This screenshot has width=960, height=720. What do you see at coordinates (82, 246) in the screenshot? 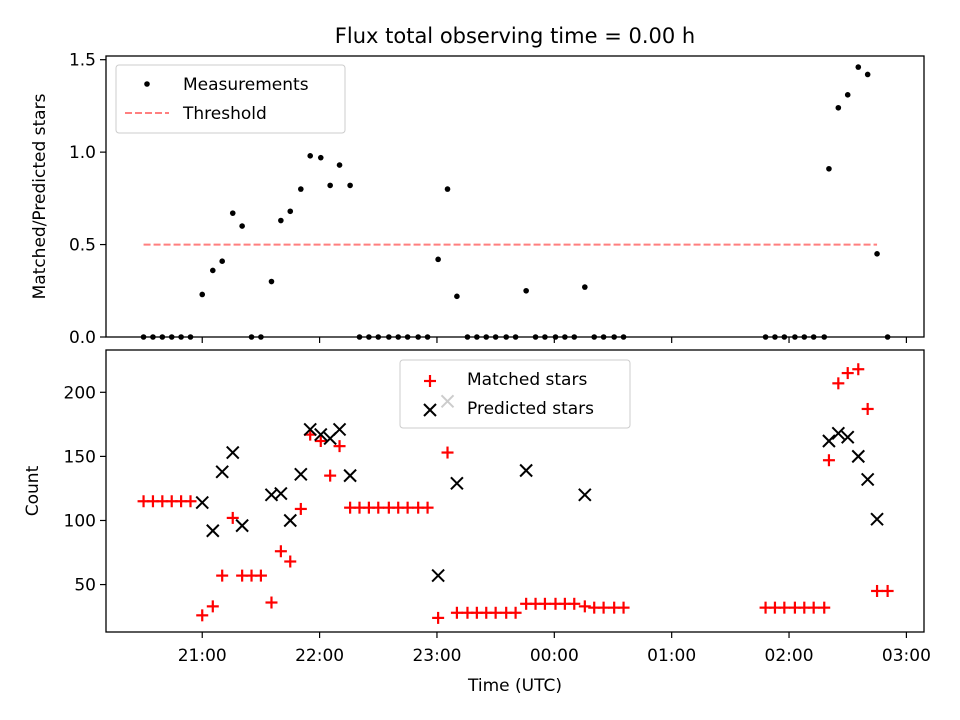
I see `top-y-tick-label: 0.5` at bounding box center [82, 246].